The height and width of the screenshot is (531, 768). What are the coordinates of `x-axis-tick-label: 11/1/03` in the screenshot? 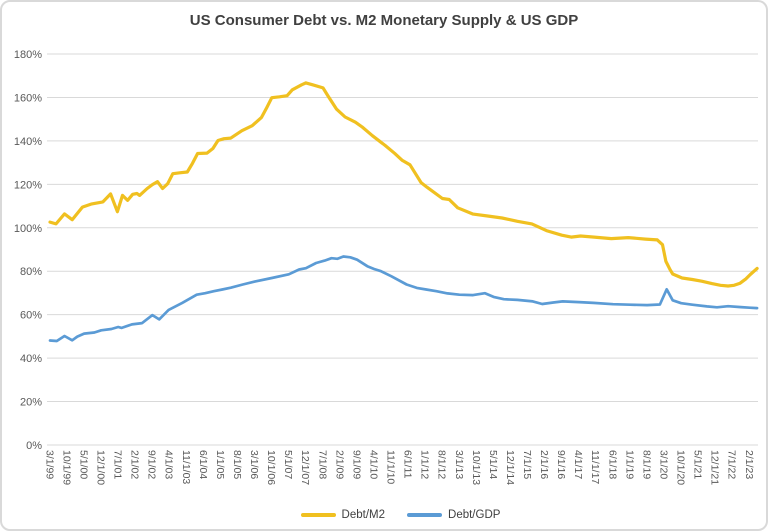 It's located at (186, 467).